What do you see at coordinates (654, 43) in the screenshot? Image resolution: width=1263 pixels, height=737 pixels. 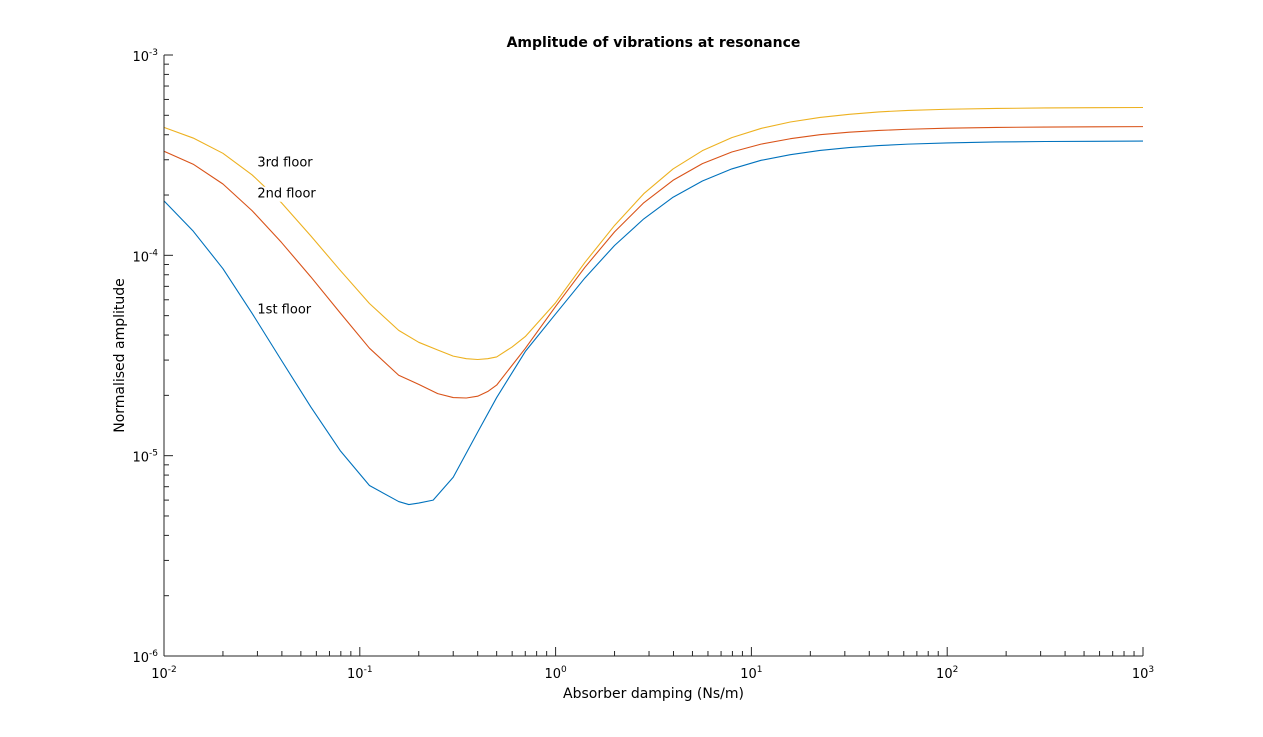 I see `chart-title: Amplitude of vibrations at resonance` at bounding box center [654, 43].